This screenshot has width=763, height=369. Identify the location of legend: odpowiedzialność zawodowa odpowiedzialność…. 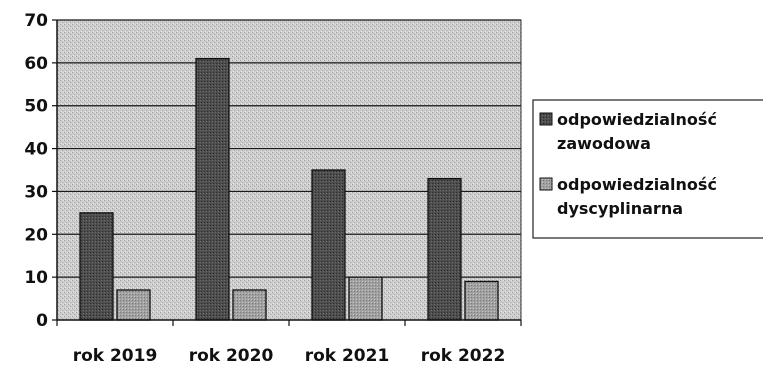
(648, 169).